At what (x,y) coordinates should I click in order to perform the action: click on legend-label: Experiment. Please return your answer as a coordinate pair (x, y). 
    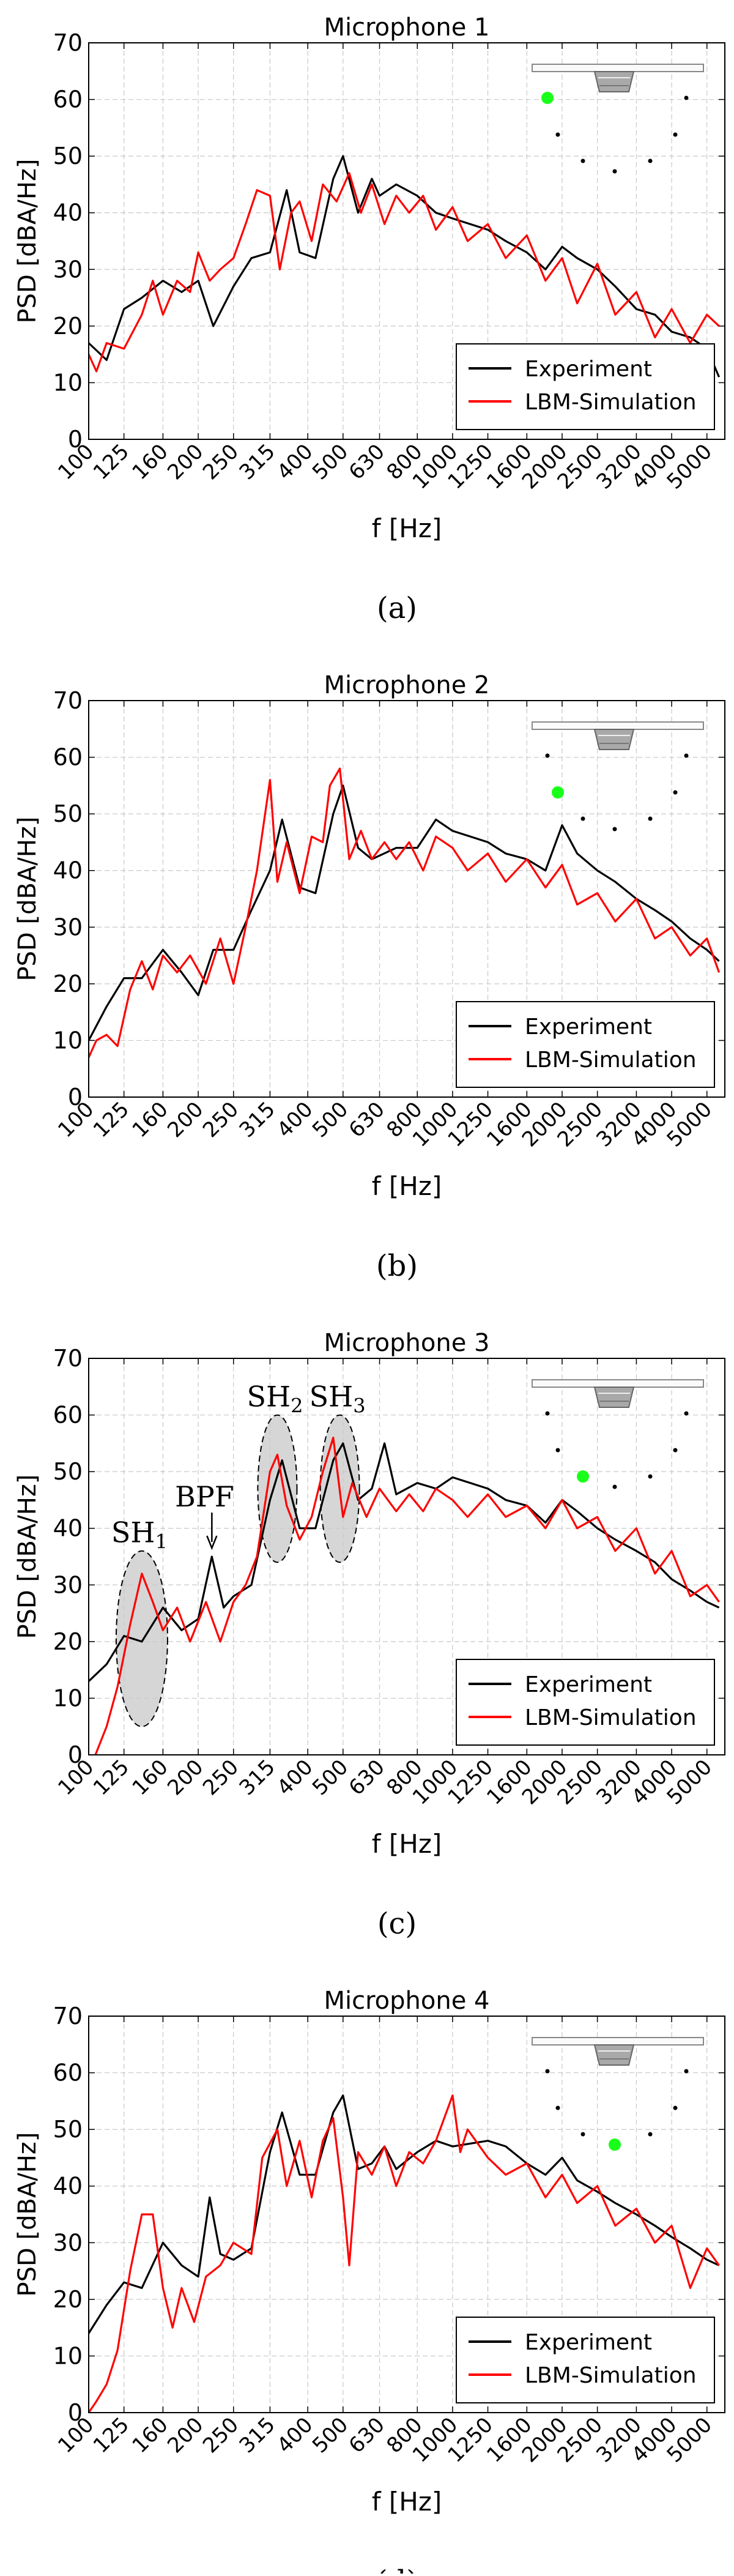
    Looking at the image, I should click on (588, 1027).